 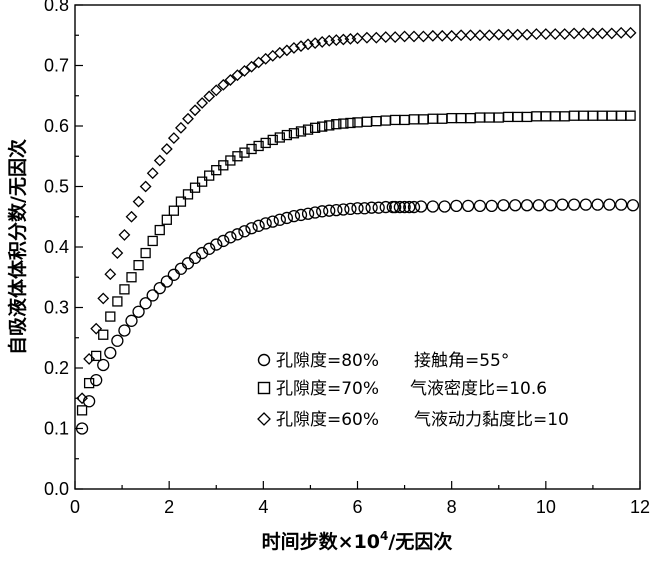 I want to click on x-tick-label: 2, so click(x=169, y=507).